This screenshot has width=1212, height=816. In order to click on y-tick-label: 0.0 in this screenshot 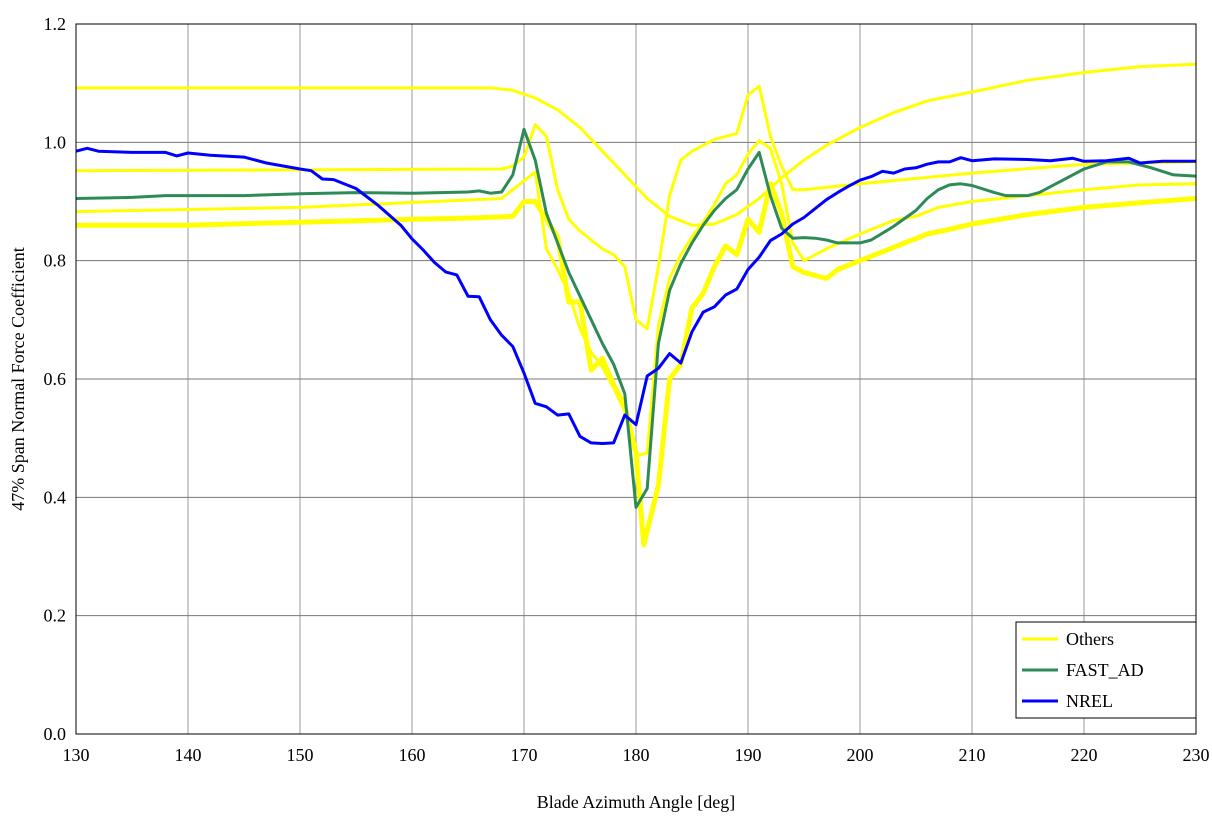, I will do `click(55, 734)`.